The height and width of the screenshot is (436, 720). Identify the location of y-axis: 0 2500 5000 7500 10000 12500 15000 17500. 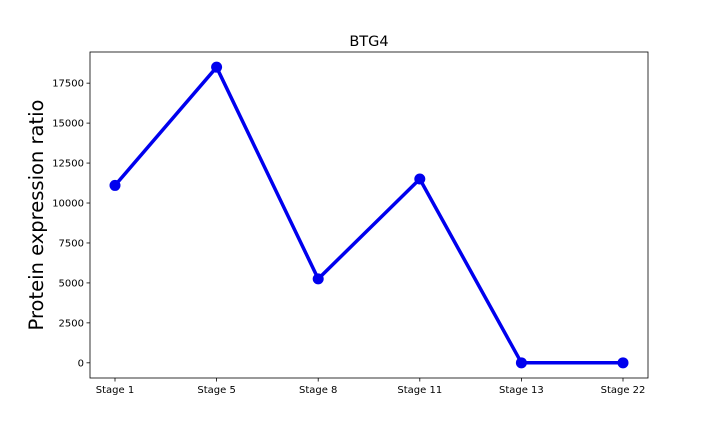
(71, 224).